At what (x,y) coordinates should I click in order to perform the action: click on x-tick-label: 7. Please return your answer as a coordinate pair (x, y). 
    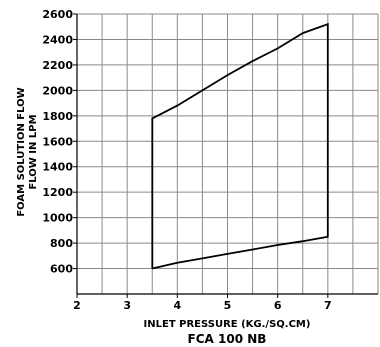
    Looking at the image, I should click on (328, 305).